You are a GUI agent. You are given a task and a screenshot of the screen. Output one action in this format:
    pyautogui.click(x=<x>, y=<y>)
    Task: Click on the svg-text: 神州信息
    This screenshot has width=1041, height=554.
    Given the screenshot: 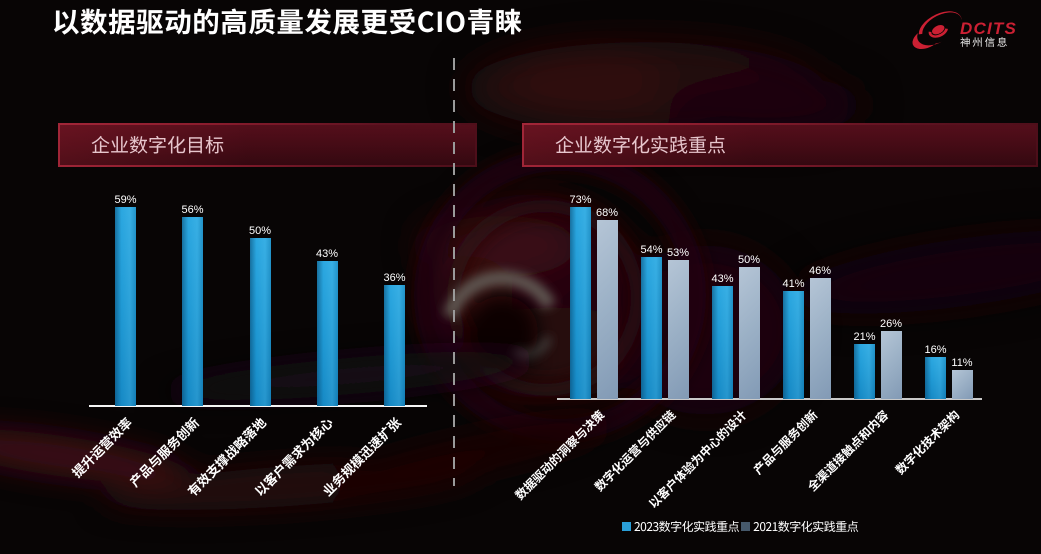 What is the action you would take?
    pyautogui.click(x=984, y=42)
    